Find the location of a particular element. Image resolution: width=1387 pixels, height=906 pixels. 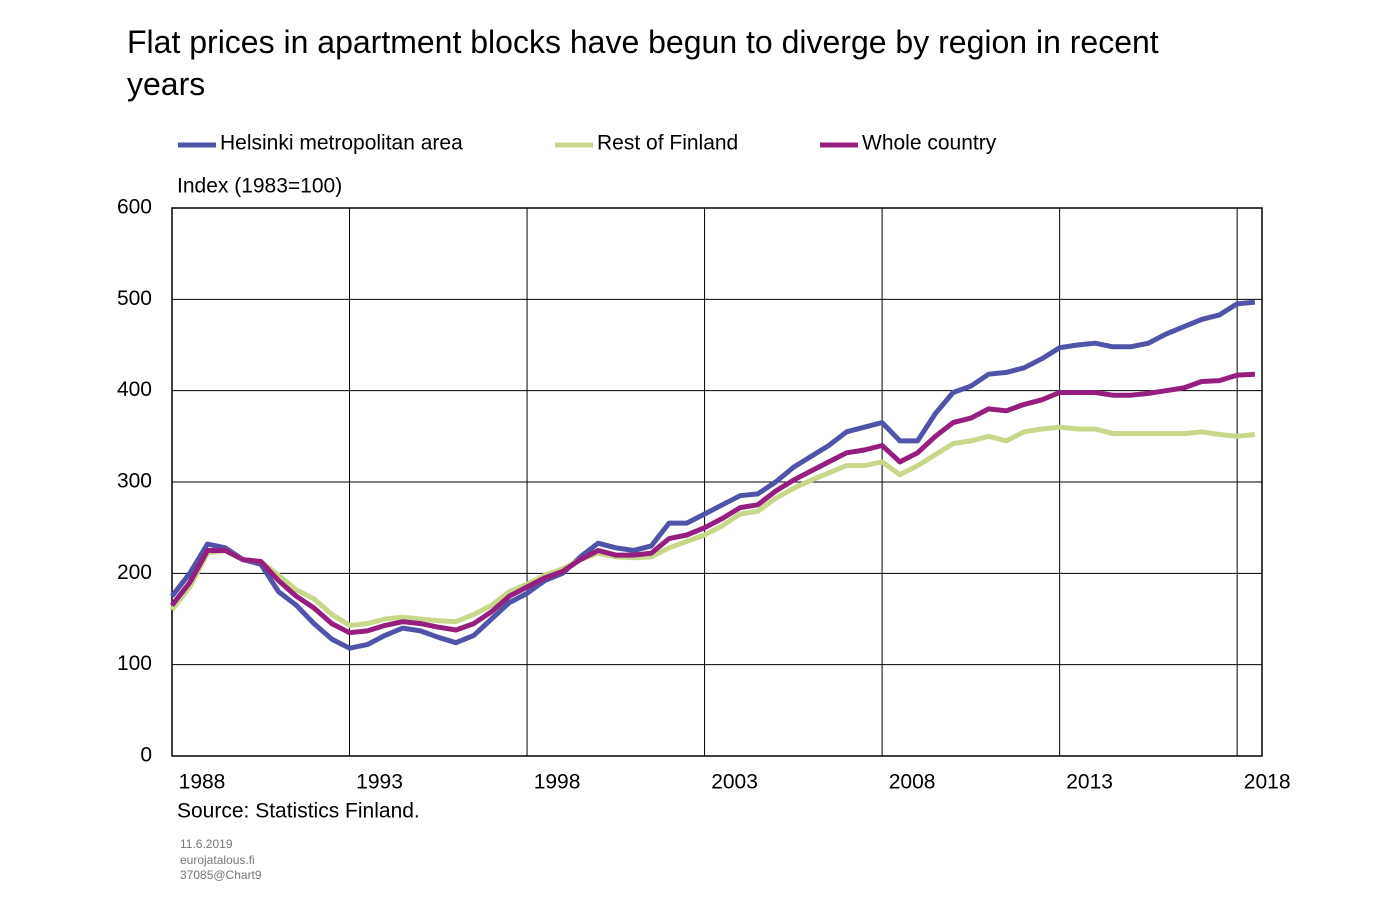

y-tick-label: 500 is located at coordinates (134, 298).